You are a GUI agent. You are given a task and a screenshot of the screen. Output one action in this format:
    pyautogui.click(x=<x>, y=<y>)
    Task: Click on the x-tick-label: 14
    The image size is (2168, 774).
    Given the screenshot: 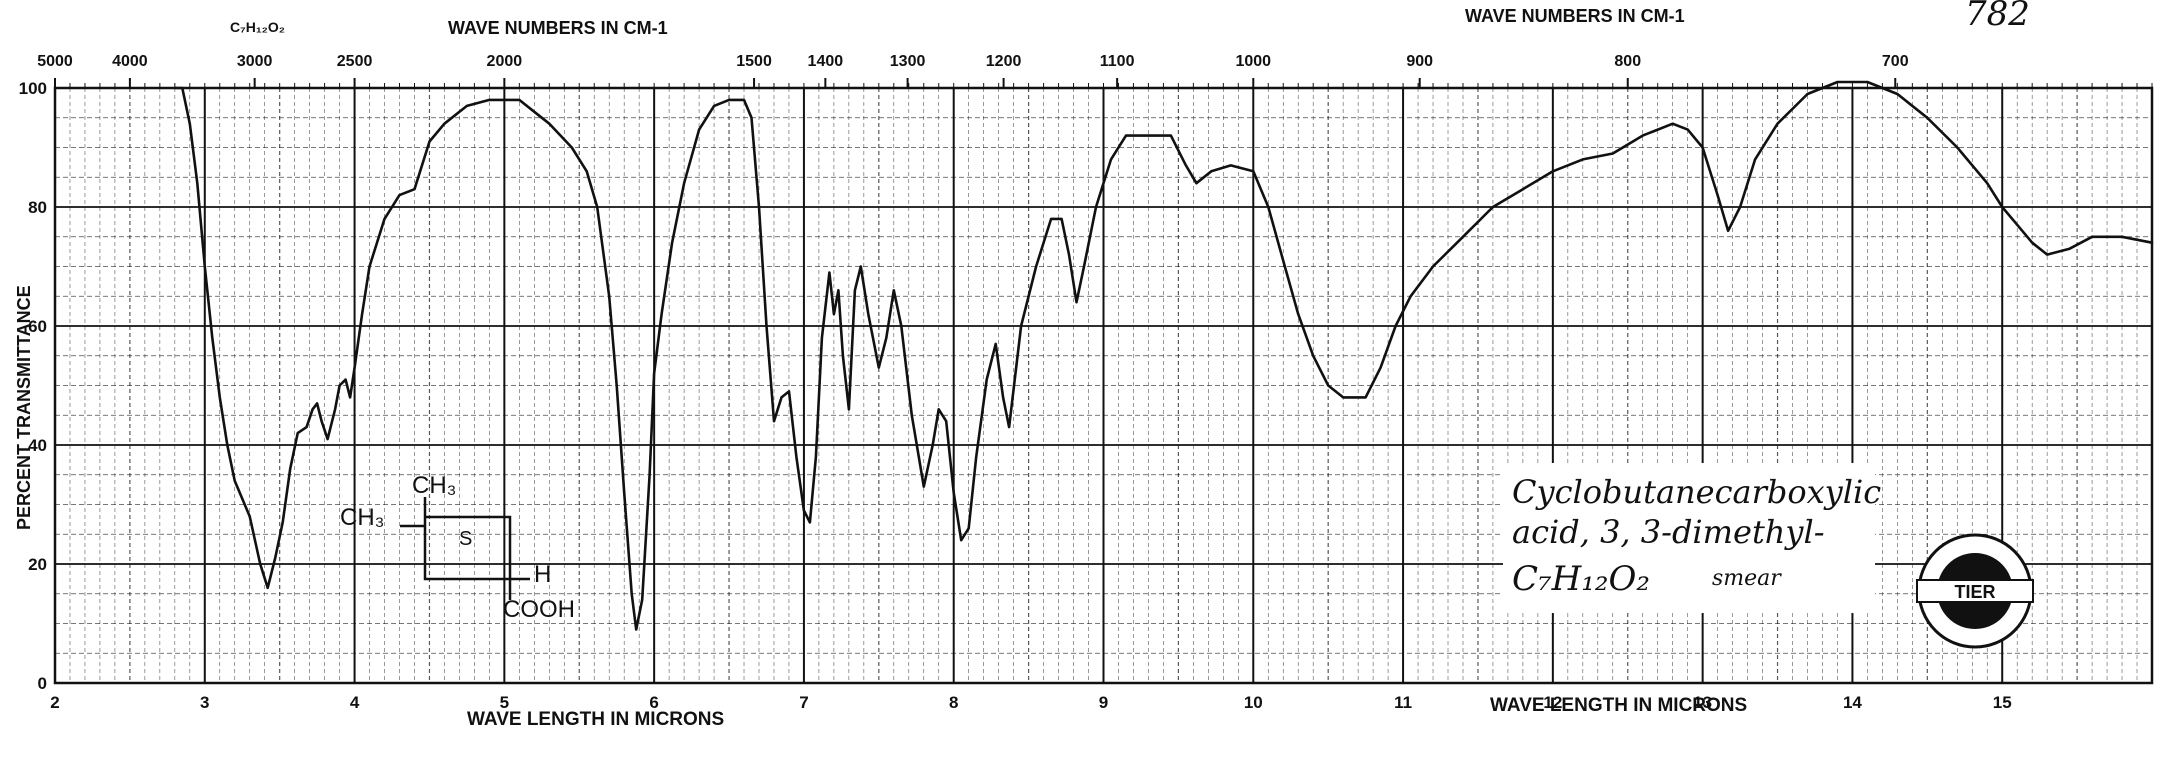 What is the action you would take?
    pyautogui.click(x=1852, y=702)
    